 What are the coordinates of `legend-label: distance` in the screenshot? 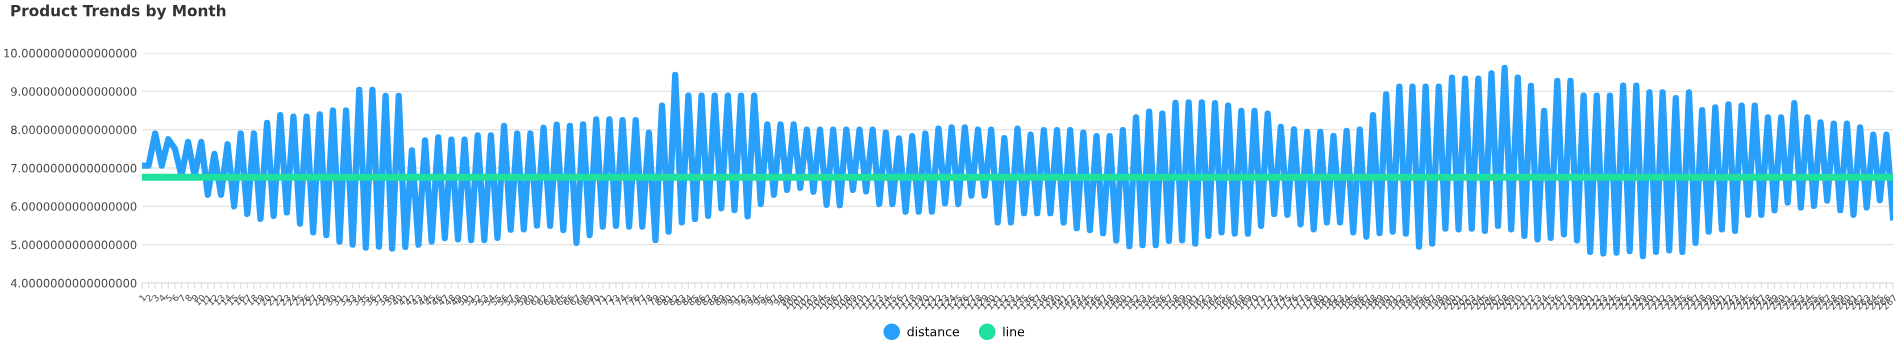 It's located at (933, 331).